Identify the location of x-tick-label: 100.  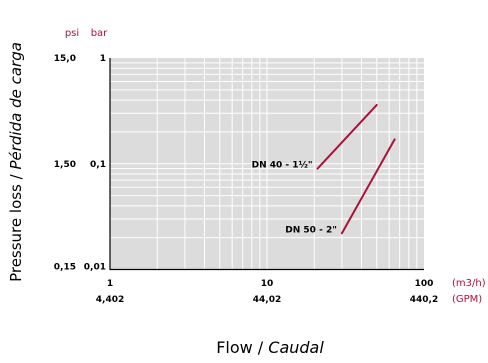
(424, 284).